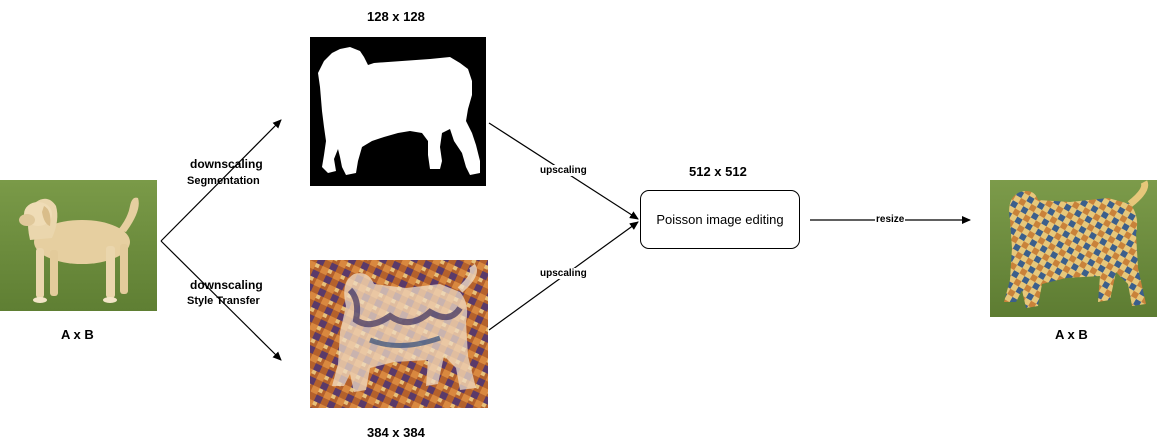  I want to click on output-dog-photo, so click(1073, 248).